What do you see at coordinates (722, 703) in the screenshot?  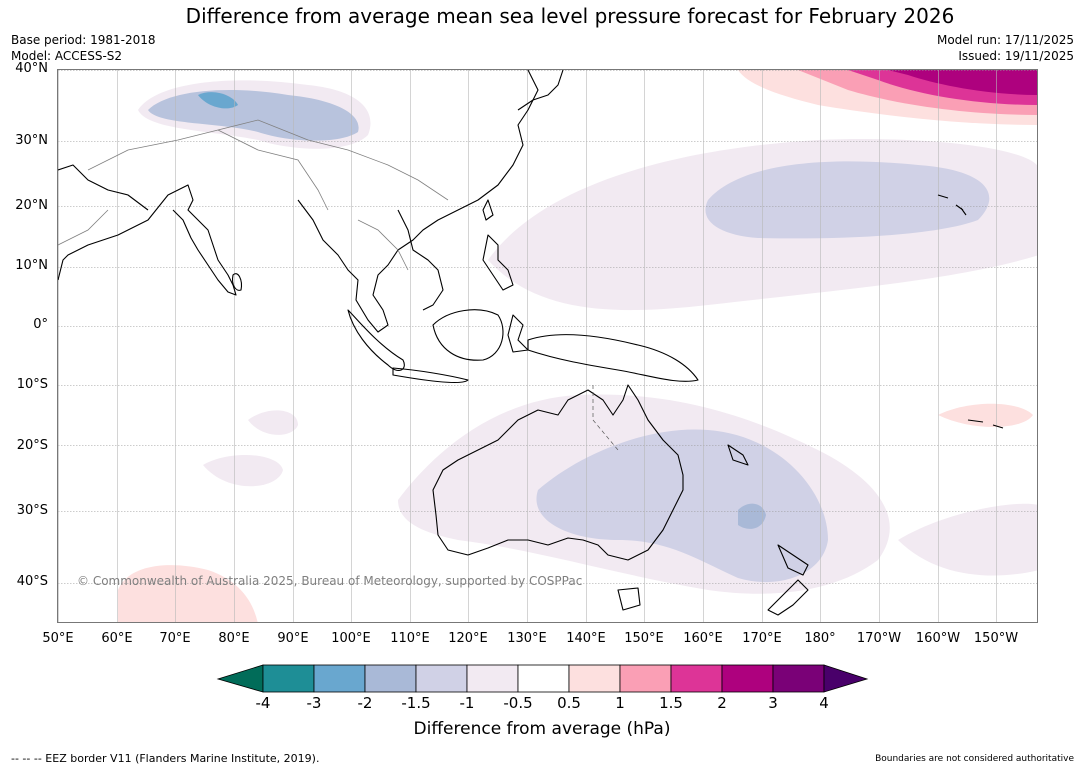 I see `colorbar-label-2: 2` at bounding box center [722, 703].